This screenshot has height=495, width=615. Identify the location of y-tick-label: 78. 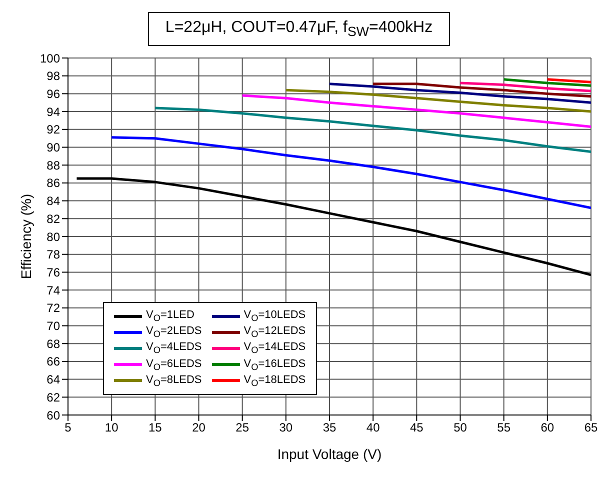
(53, 255).